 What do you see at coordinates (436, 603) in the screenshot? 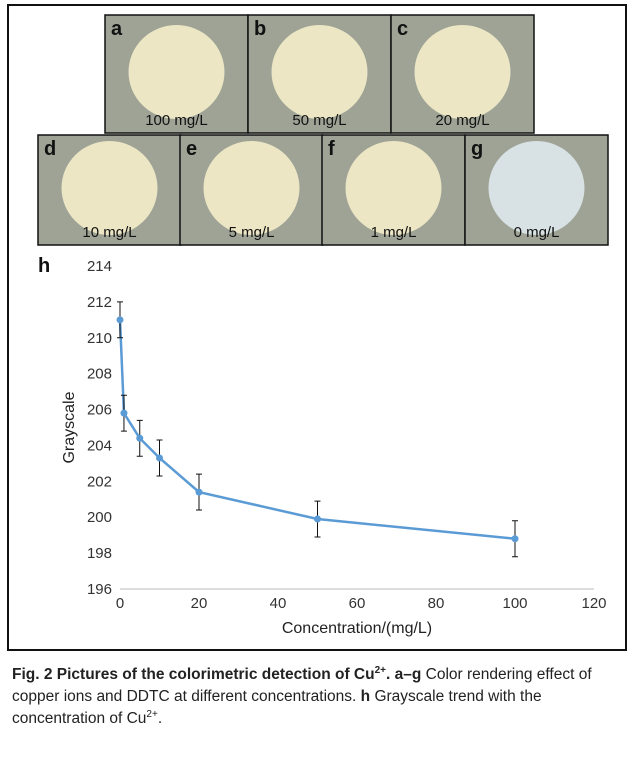
I see `x-tick-label: 80` at bounding box center [436, 603].